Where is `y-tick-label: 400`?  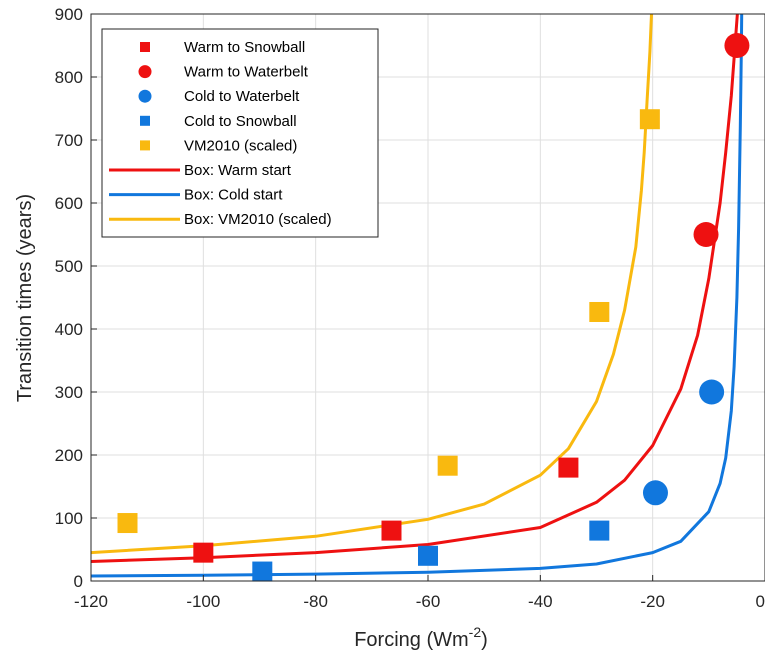 y-tick-label: 400 is located at coordinates (69, 329).